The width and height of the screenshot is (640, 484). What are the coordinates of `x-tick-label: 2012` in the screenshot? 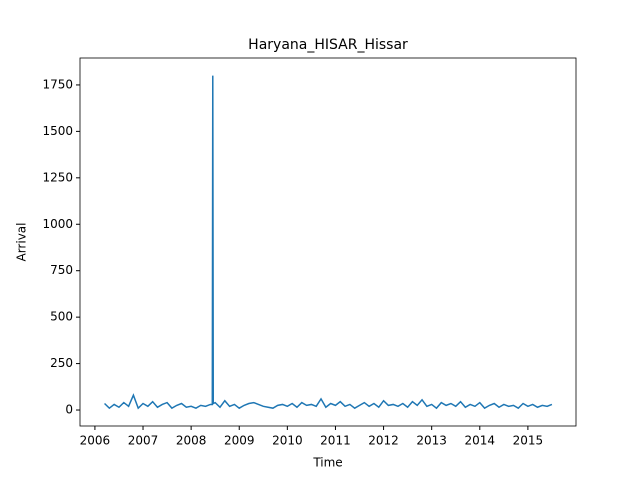 It's located at (383, 441).